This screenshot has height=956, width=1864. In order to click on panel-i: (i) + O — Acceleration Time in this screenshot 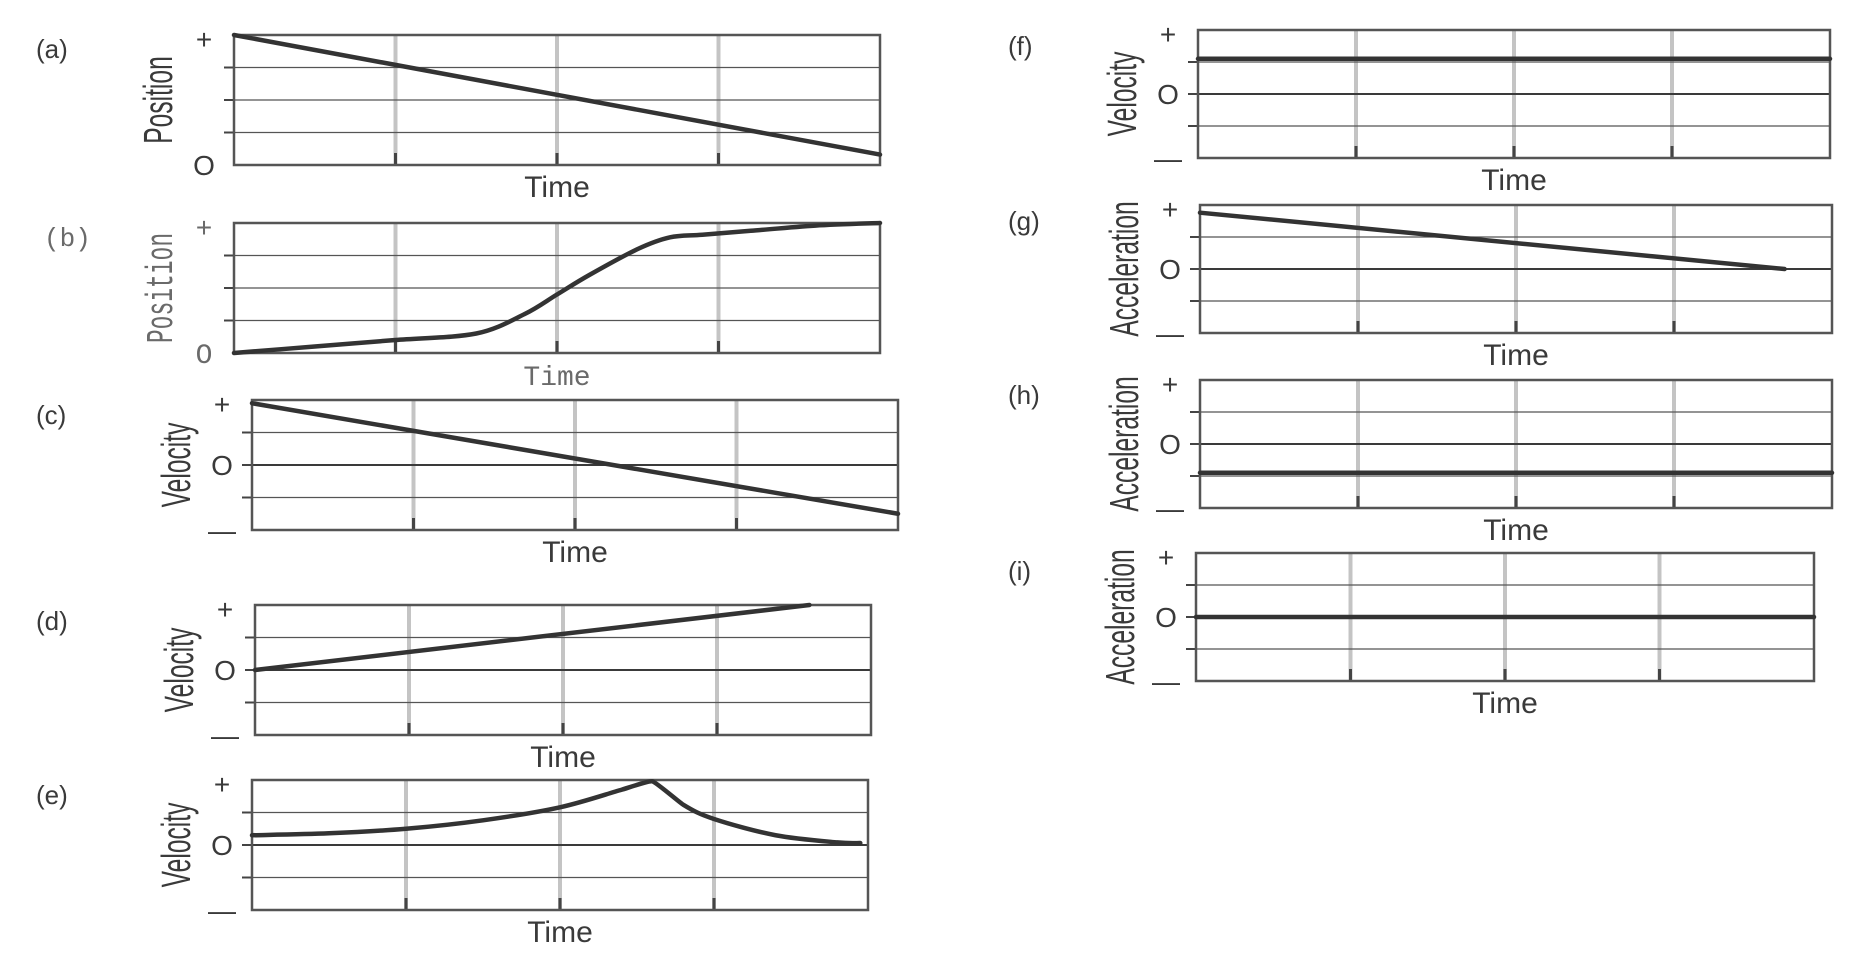, I will do `click(1412, 631)`.